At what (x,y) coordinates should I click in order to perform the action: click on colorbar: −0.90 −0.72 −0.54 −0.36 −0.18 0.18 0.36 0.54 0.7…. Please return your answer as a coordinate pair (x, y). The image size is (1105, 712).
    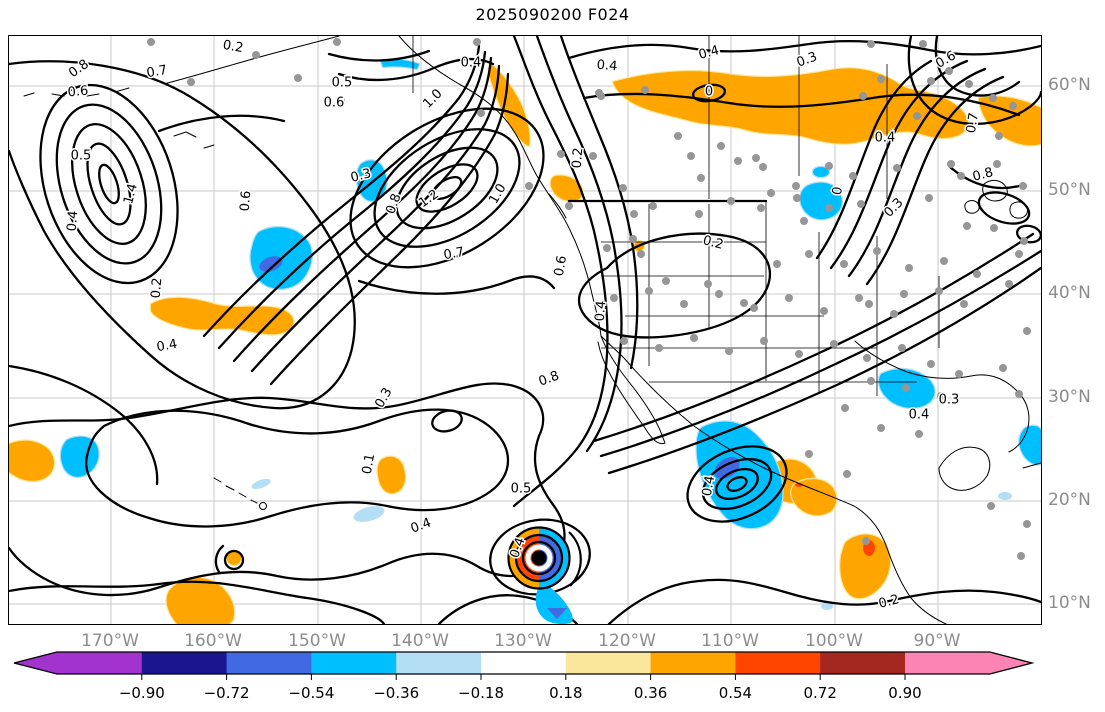
    Looking at the image, I should click on (524, 676).